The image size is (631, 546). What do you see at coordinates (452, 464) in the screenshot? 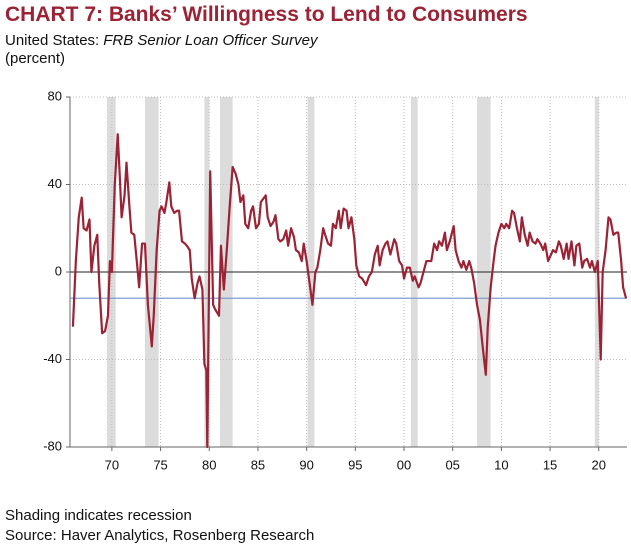
I see `x-tick-label: 05` at bounding box center [452, 464].